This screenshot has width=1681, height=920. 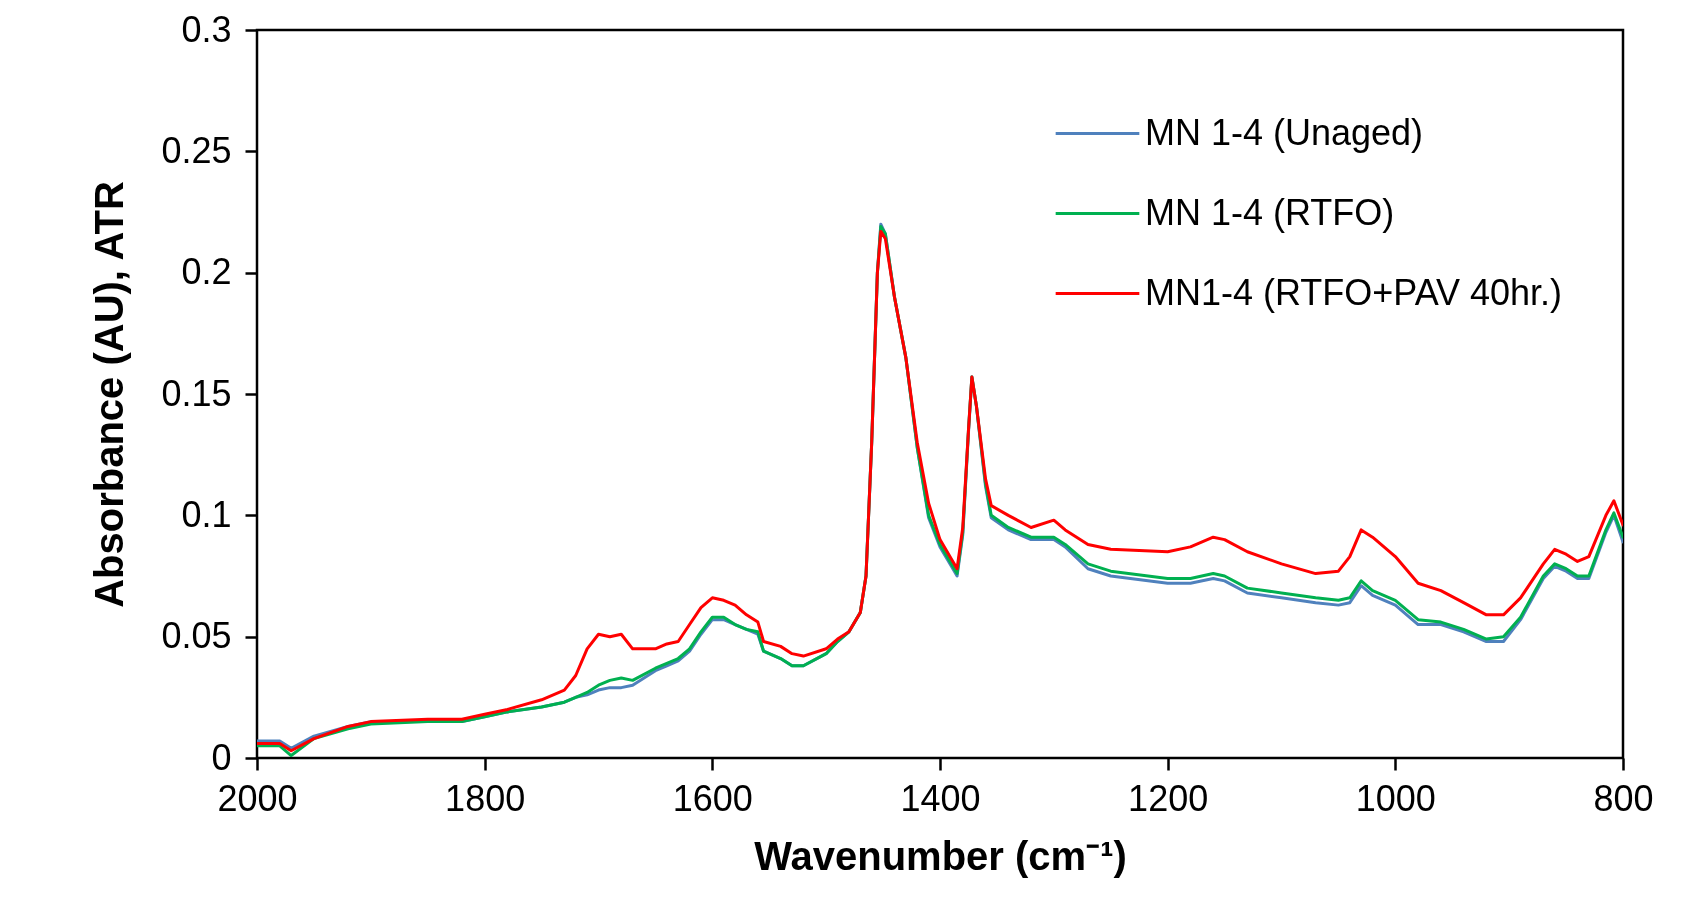 I want to click on x-axis-title: Wavenumber (cm⁻¹), so click(x=940, y=855).